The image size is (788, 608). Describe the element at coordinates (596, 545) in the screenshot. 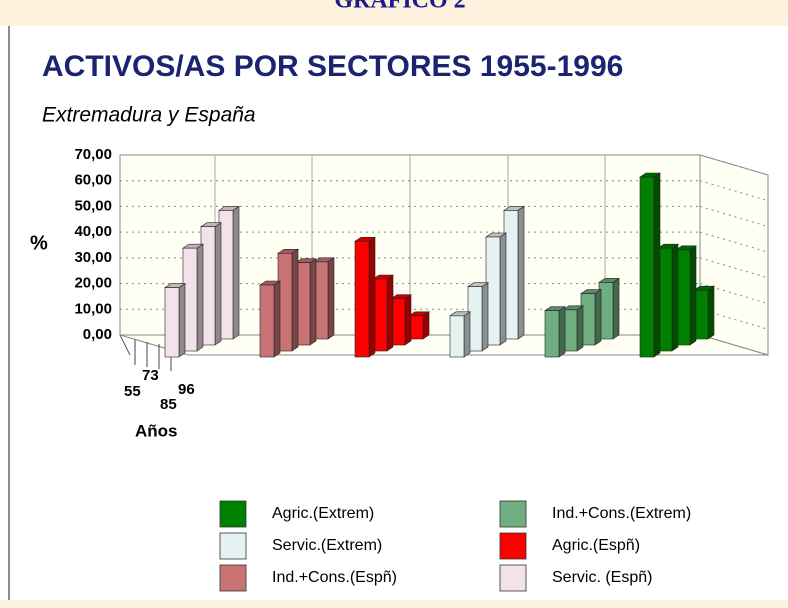

I see `legend-label: Agric.(Espñ)` at that location.